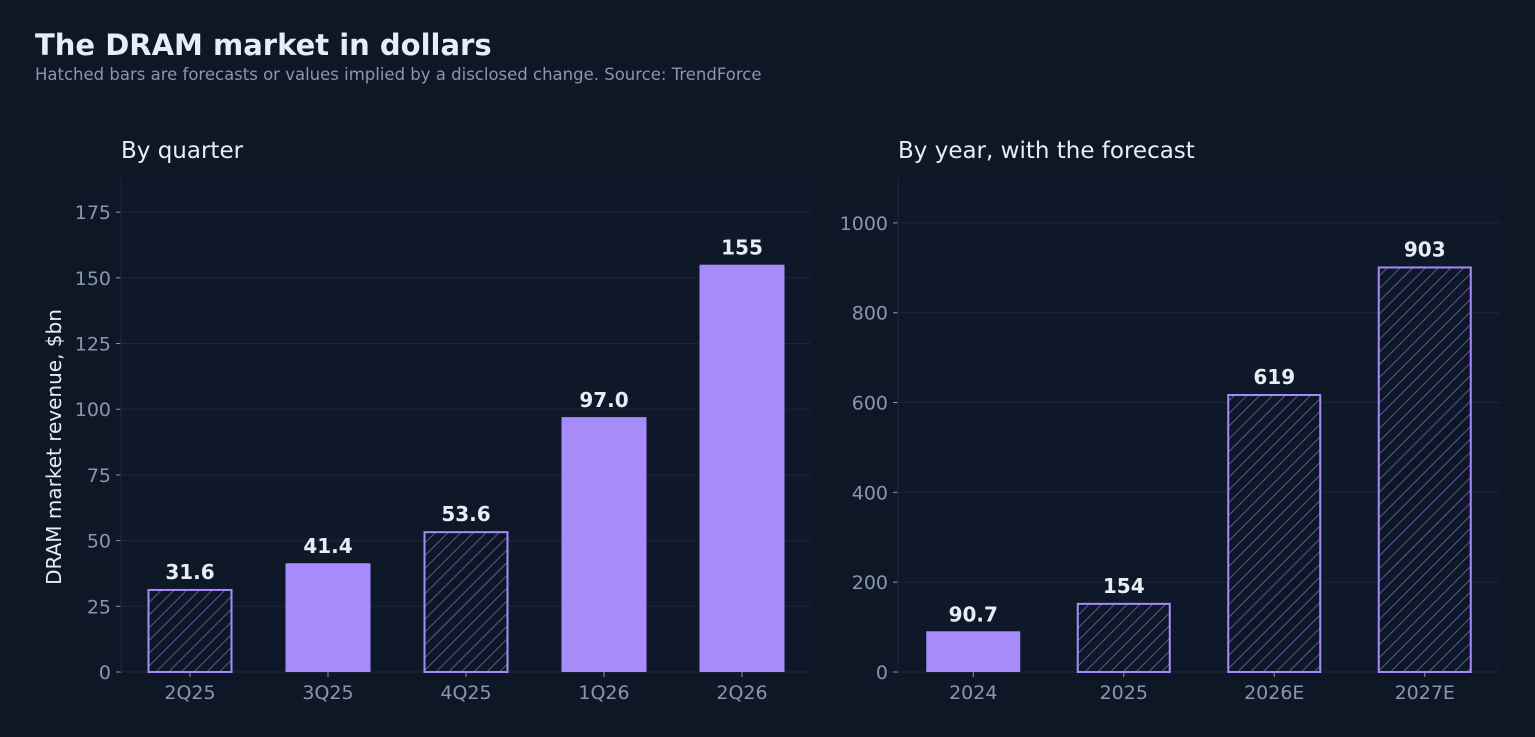  Describe the element at coordinates (973, 693) in the screenshot. I see `x-tick-label: 2024` at that location.